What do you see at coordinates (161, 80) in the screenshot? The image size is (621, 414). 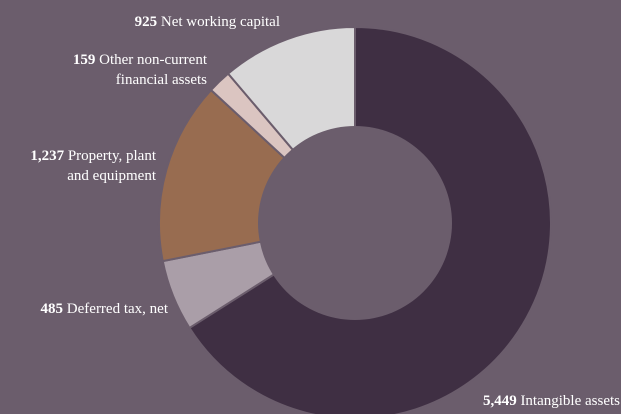 I see `slice-label-text: financial assets` at bounding box center [161, 80].